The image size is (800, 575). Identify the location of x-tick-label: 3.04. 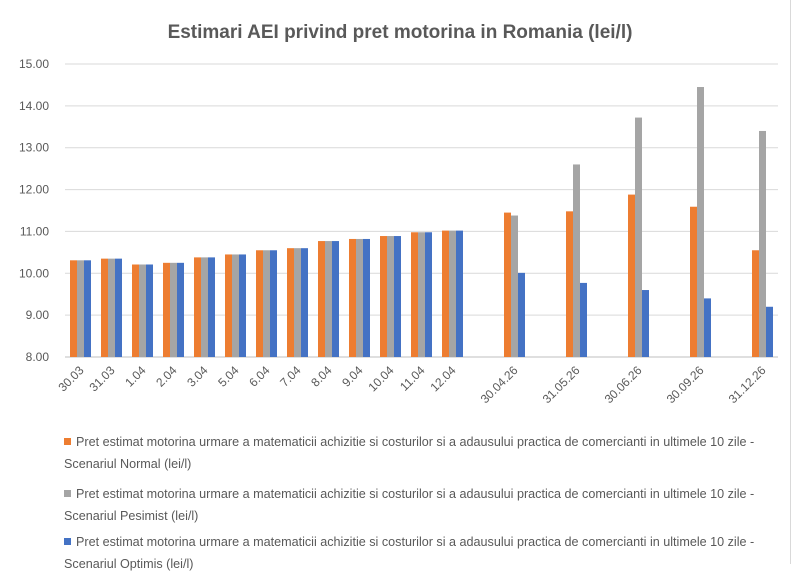
(197, 376).